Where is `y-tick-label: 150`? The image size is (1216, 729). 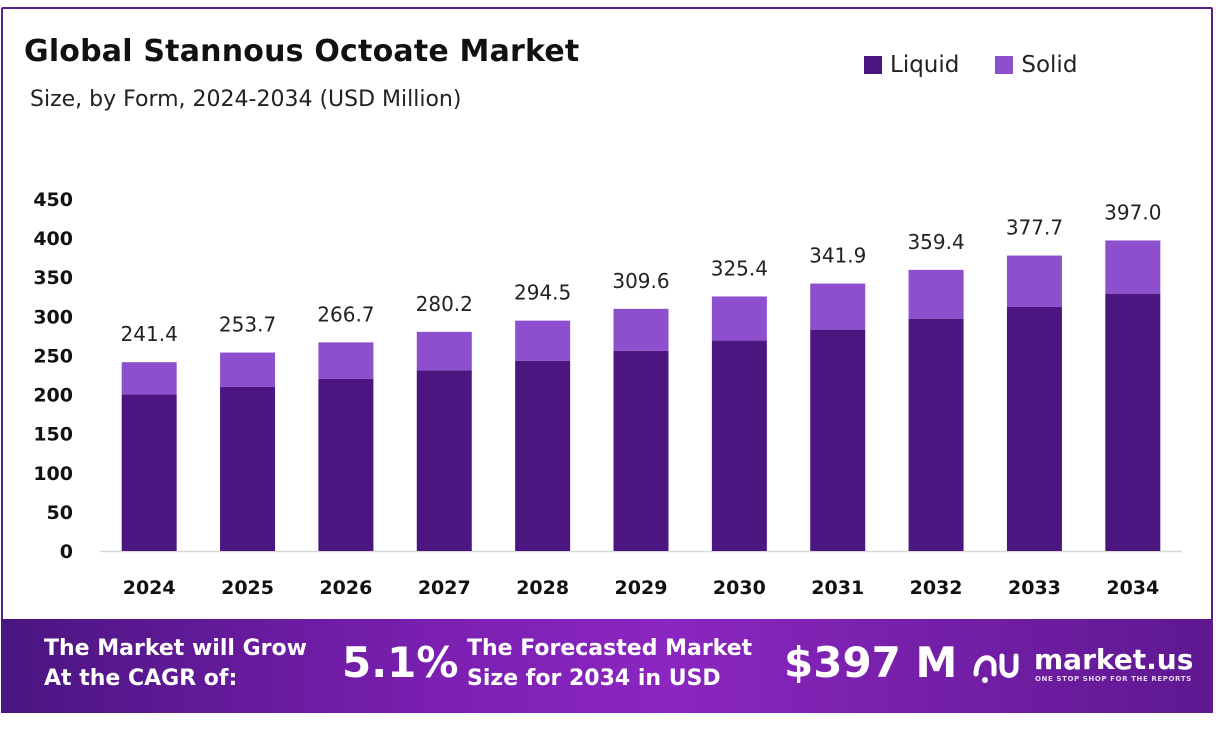
y-tick-label: 150 is located at coordinates (53, 435).